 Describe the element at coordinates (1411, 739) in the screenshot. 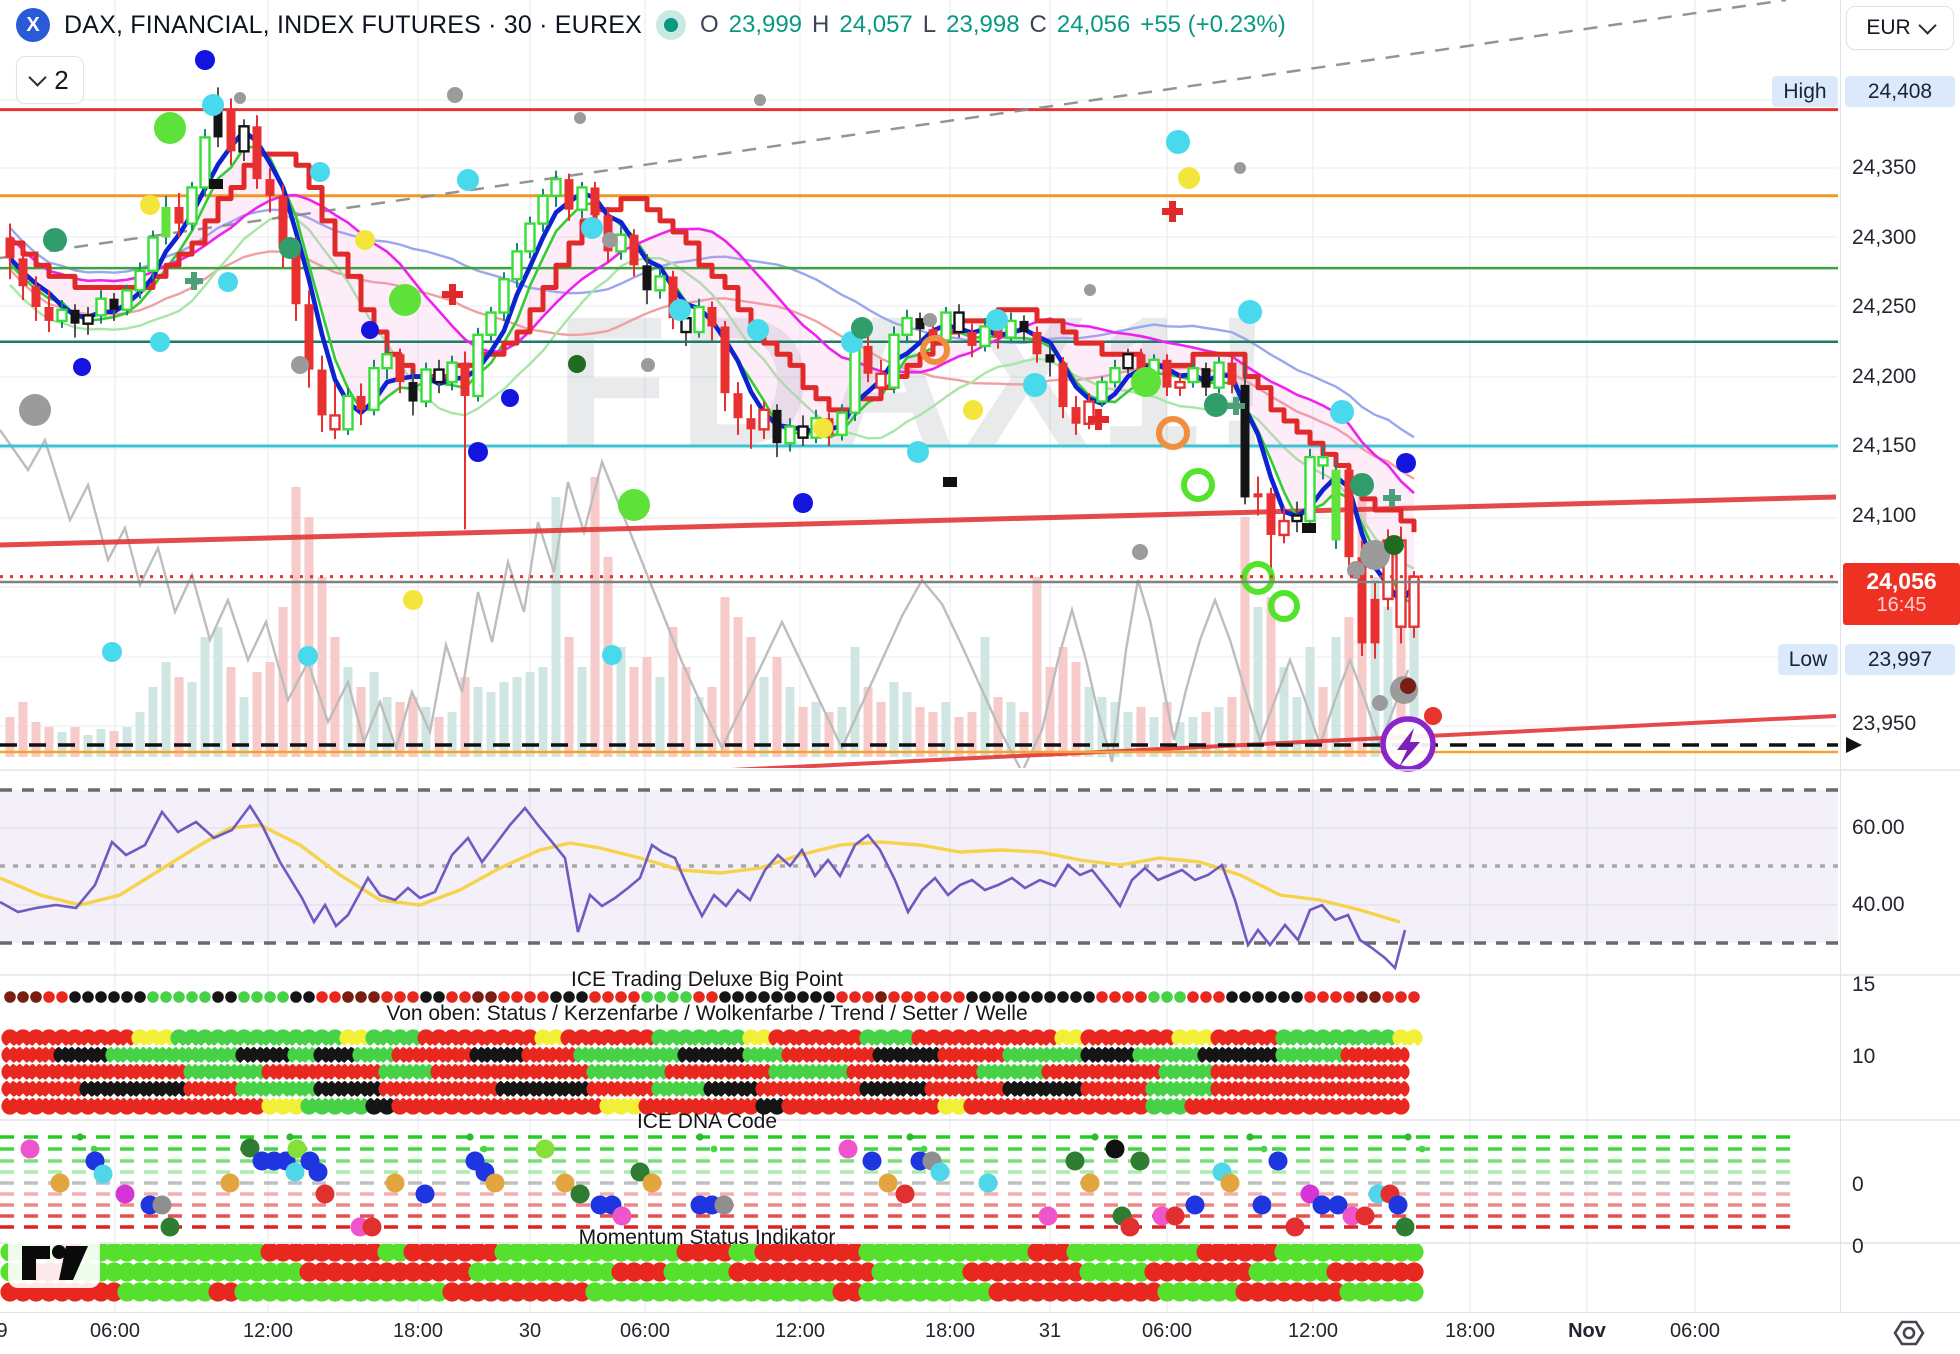

I see `lightning-badge` at that location.